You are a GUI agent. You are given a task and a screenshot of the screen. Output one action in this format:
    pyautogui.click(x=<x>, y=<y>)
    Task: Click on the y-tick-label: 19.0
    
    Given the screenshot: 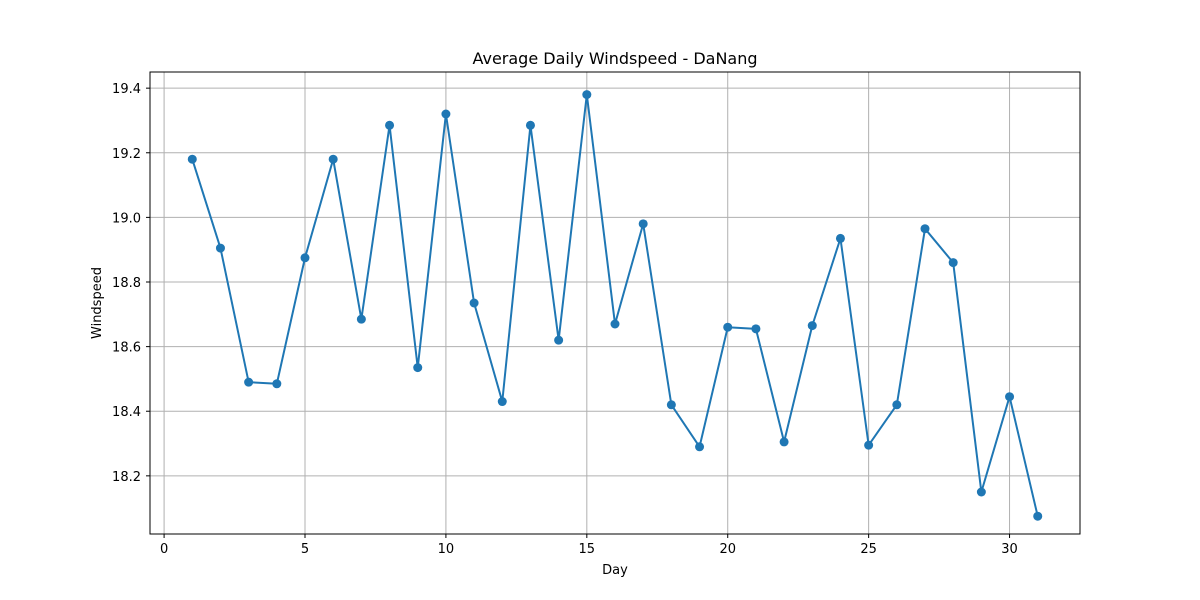 What is the action you would take?
    pyautogui.click(x=126, y=218)
    